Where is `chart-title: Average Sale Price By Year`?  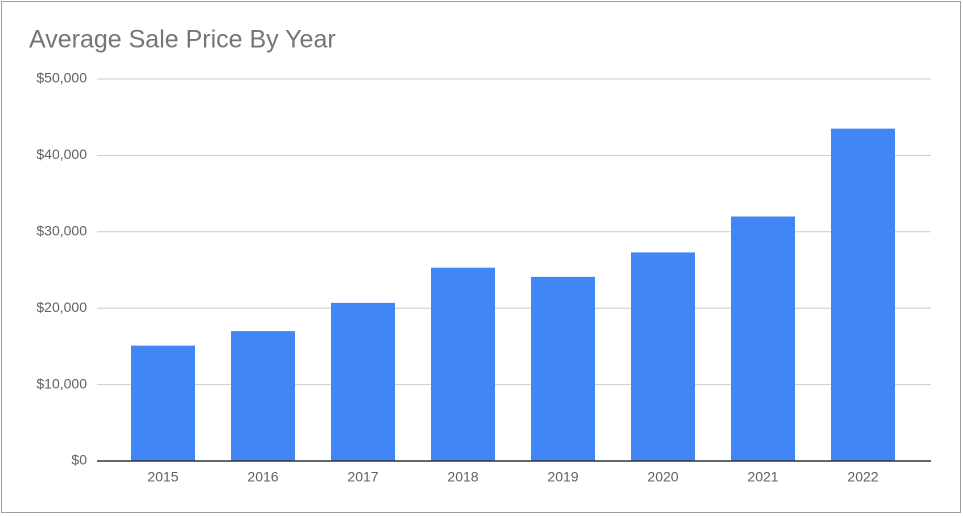 chart-title: Average Sale Price By Year is located at coordinates (182, 40).